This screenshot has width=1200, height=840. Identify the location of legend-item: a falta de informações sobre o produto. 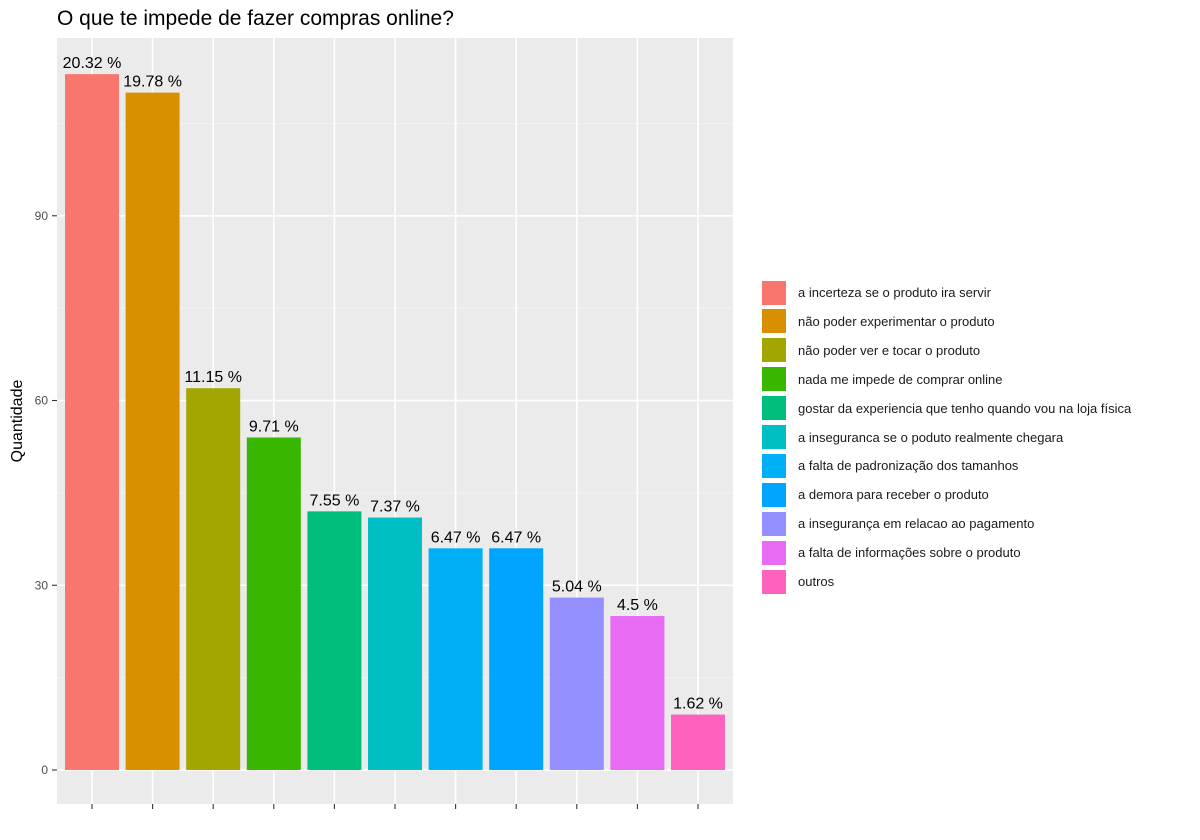
(891, 552).